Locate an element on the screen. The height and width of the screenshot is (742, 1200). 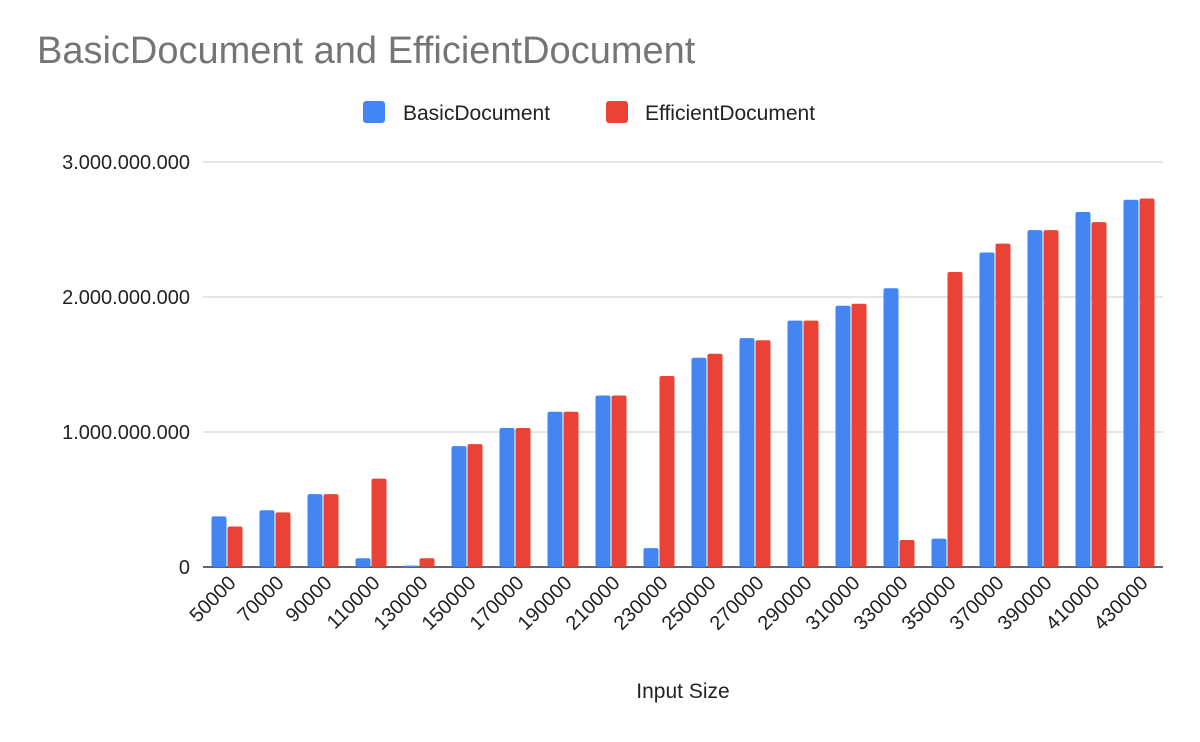
legend-item-basicdocument: BasicDocument is located at coordinates (456, 113).